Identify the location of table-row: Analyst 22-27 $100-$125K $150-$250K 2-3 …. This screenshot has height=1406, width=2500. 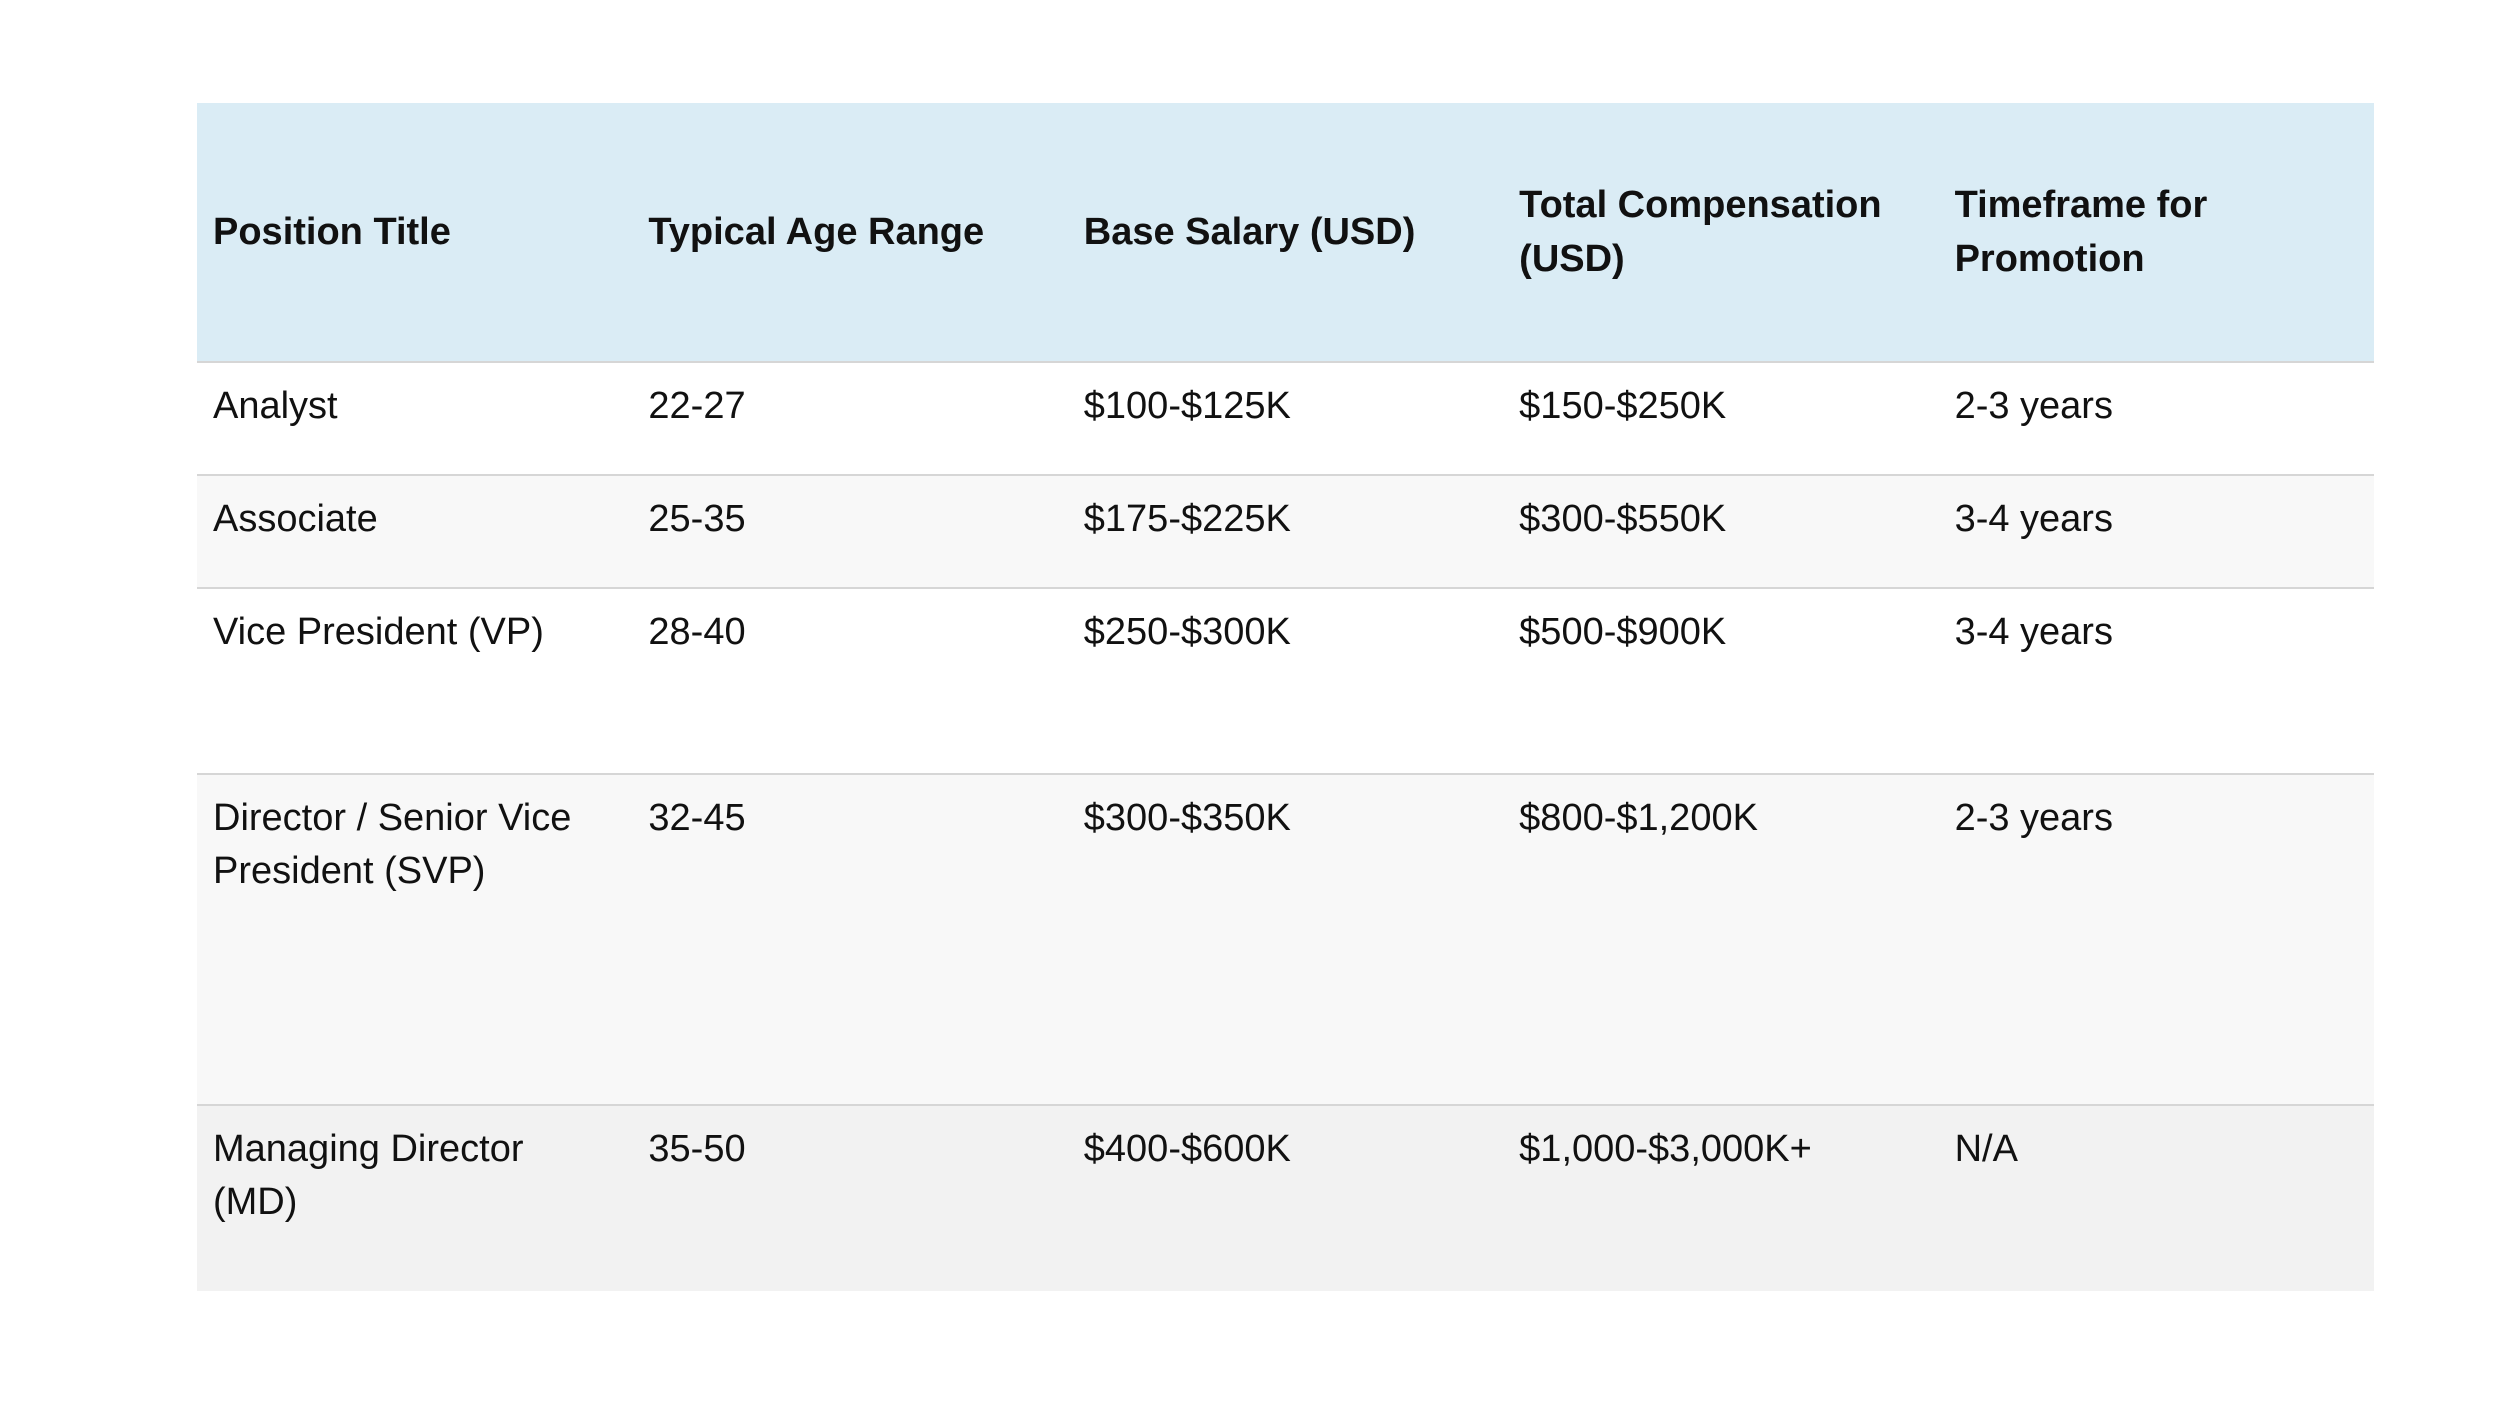
(1285, 418).